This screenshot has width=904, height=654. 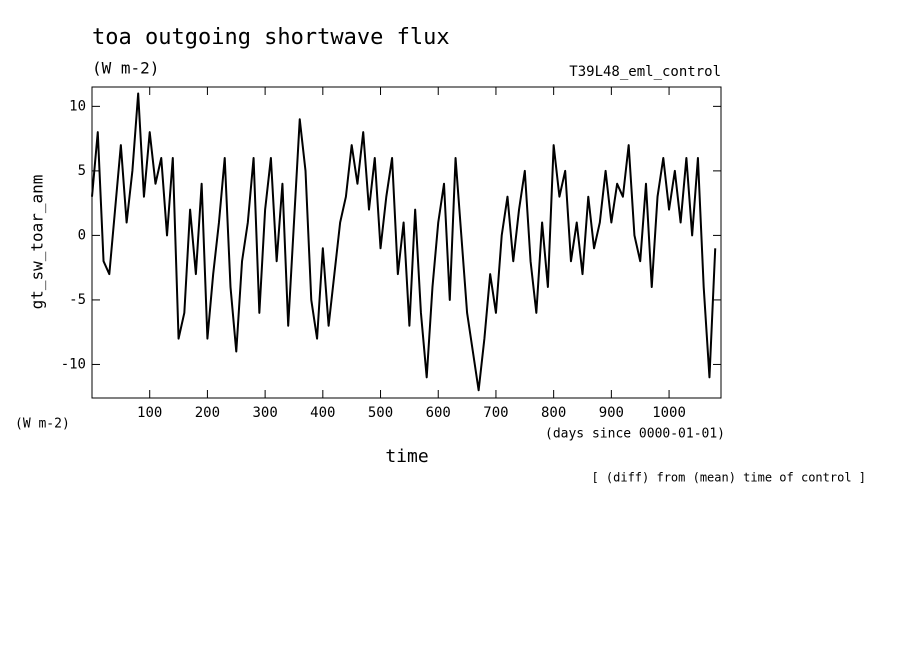 What do you see at coordinates (380, 413) in the screenshot?
I see `x-tick-label: 500` at bounding box center [380, 413].